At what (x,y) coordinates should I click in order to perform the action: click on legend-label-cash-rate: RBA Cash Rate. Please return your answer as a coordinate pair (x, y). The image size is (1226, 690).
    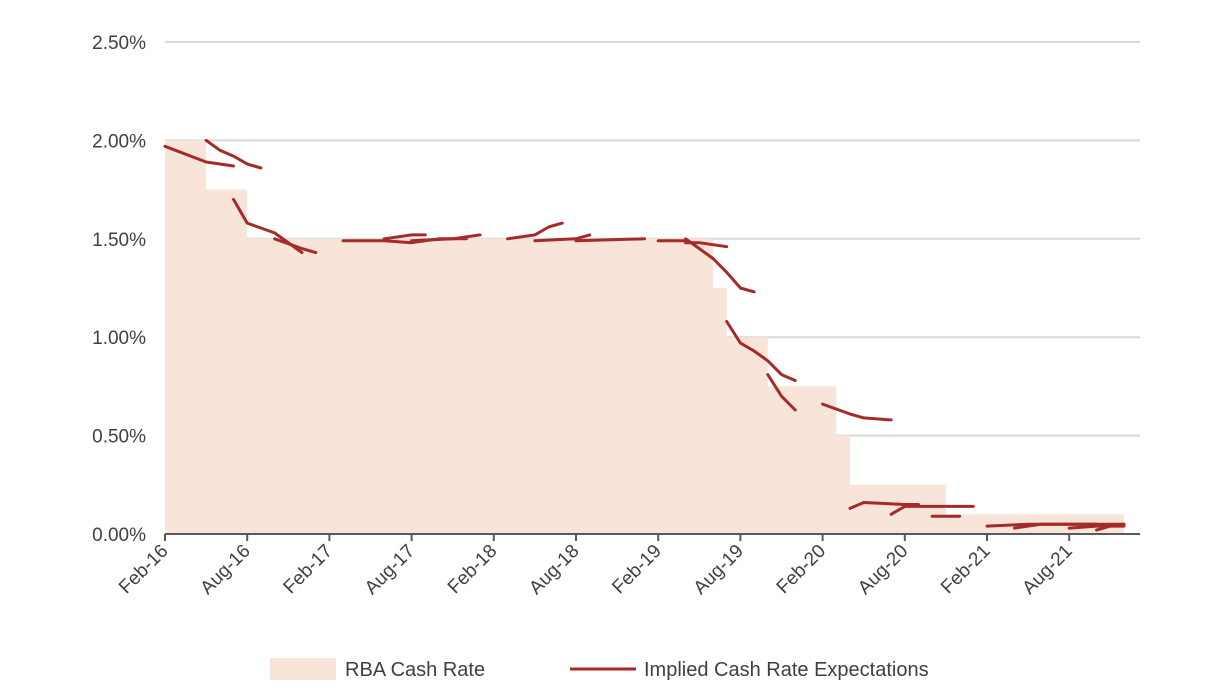
    Looking at the image, I should click on (415, 670).